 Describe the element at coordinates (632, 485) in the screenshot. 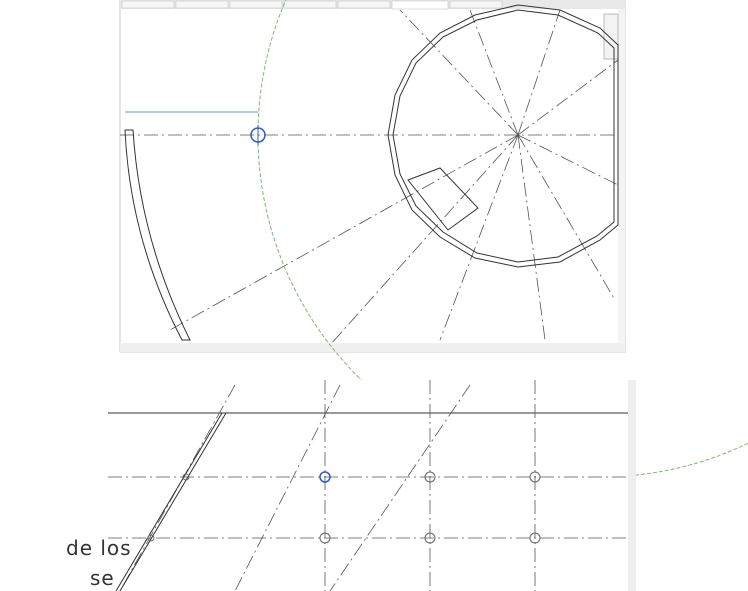

I see `scrollbar-bottom` at that location.